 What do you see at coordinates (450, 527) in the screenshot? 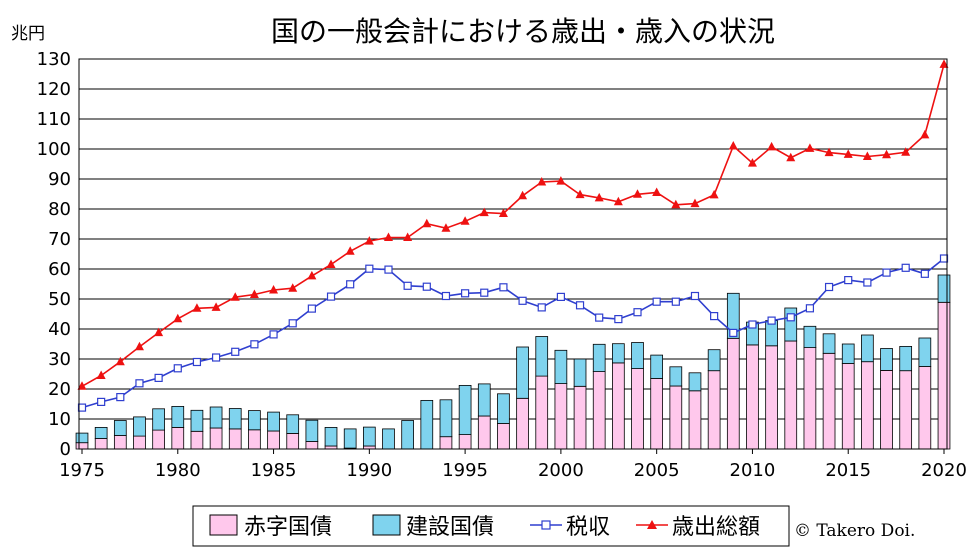
I see `legend-label-kensetsu: 建設国債` at bounding box center [450, 527].